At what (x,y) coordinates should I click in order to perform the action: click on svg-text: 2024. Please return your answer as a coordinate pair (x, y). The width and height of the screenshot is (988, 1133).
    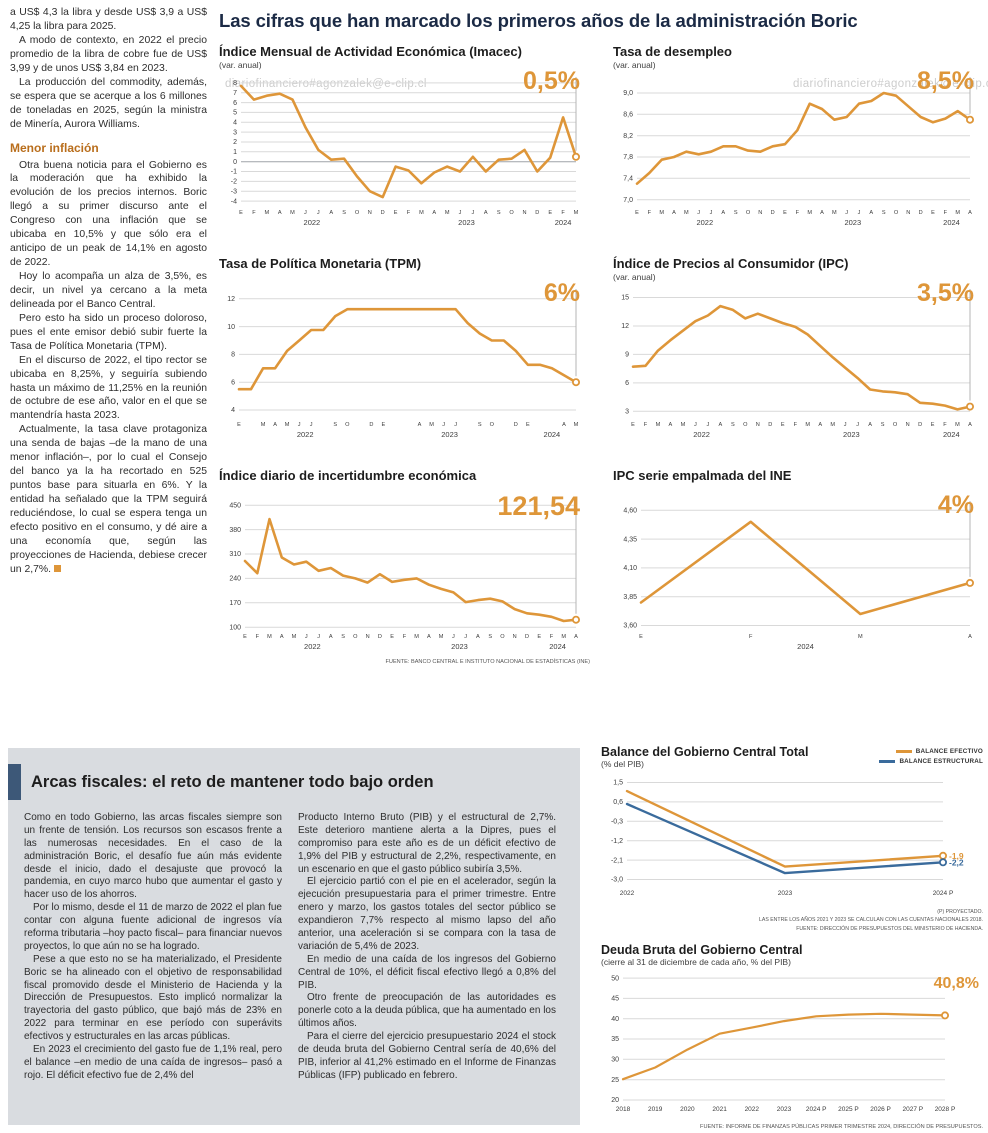
    Looking at the image, I should click on (552, 434).